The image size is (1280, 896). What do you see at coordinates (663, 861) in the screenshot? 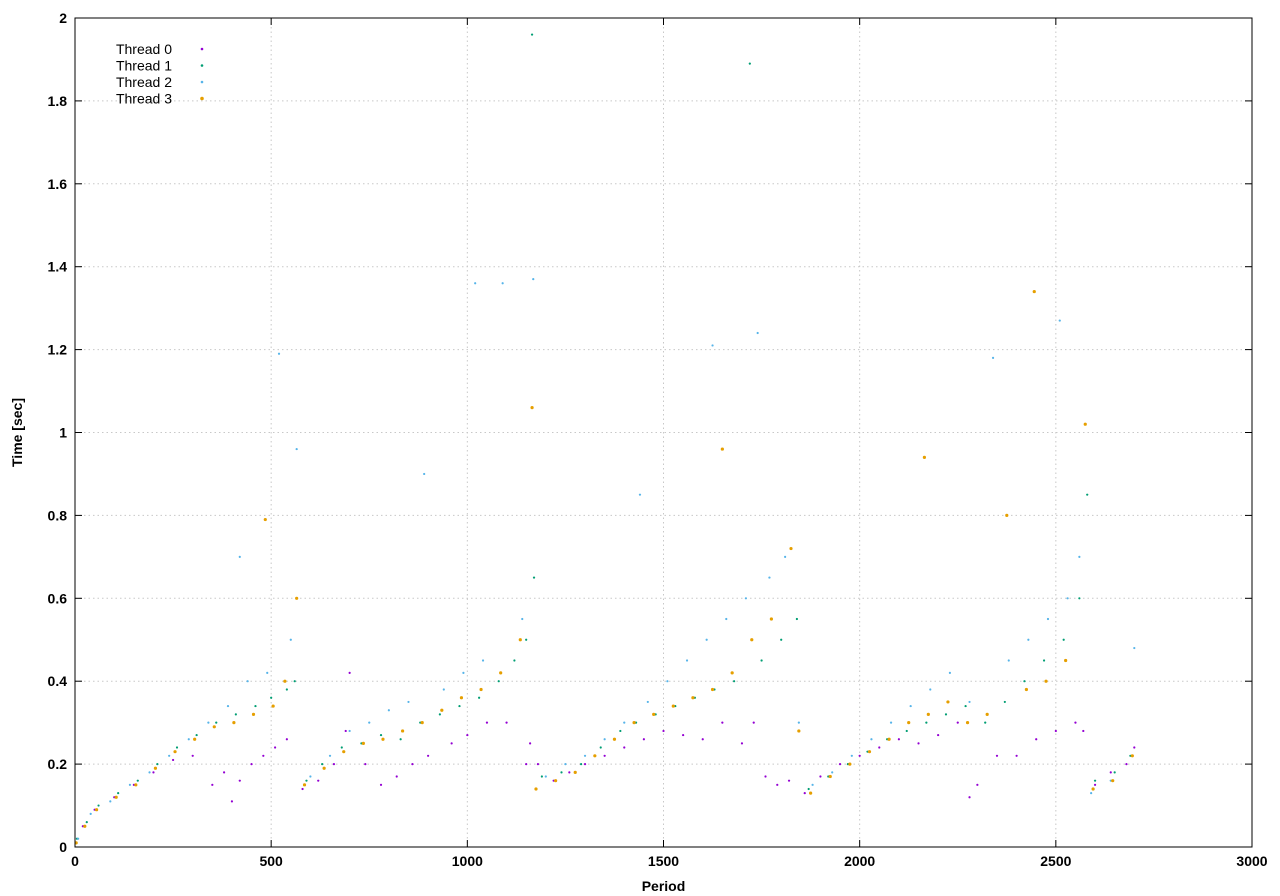
I see `x-tick-label: 1500` at bounding box center [663, 861].